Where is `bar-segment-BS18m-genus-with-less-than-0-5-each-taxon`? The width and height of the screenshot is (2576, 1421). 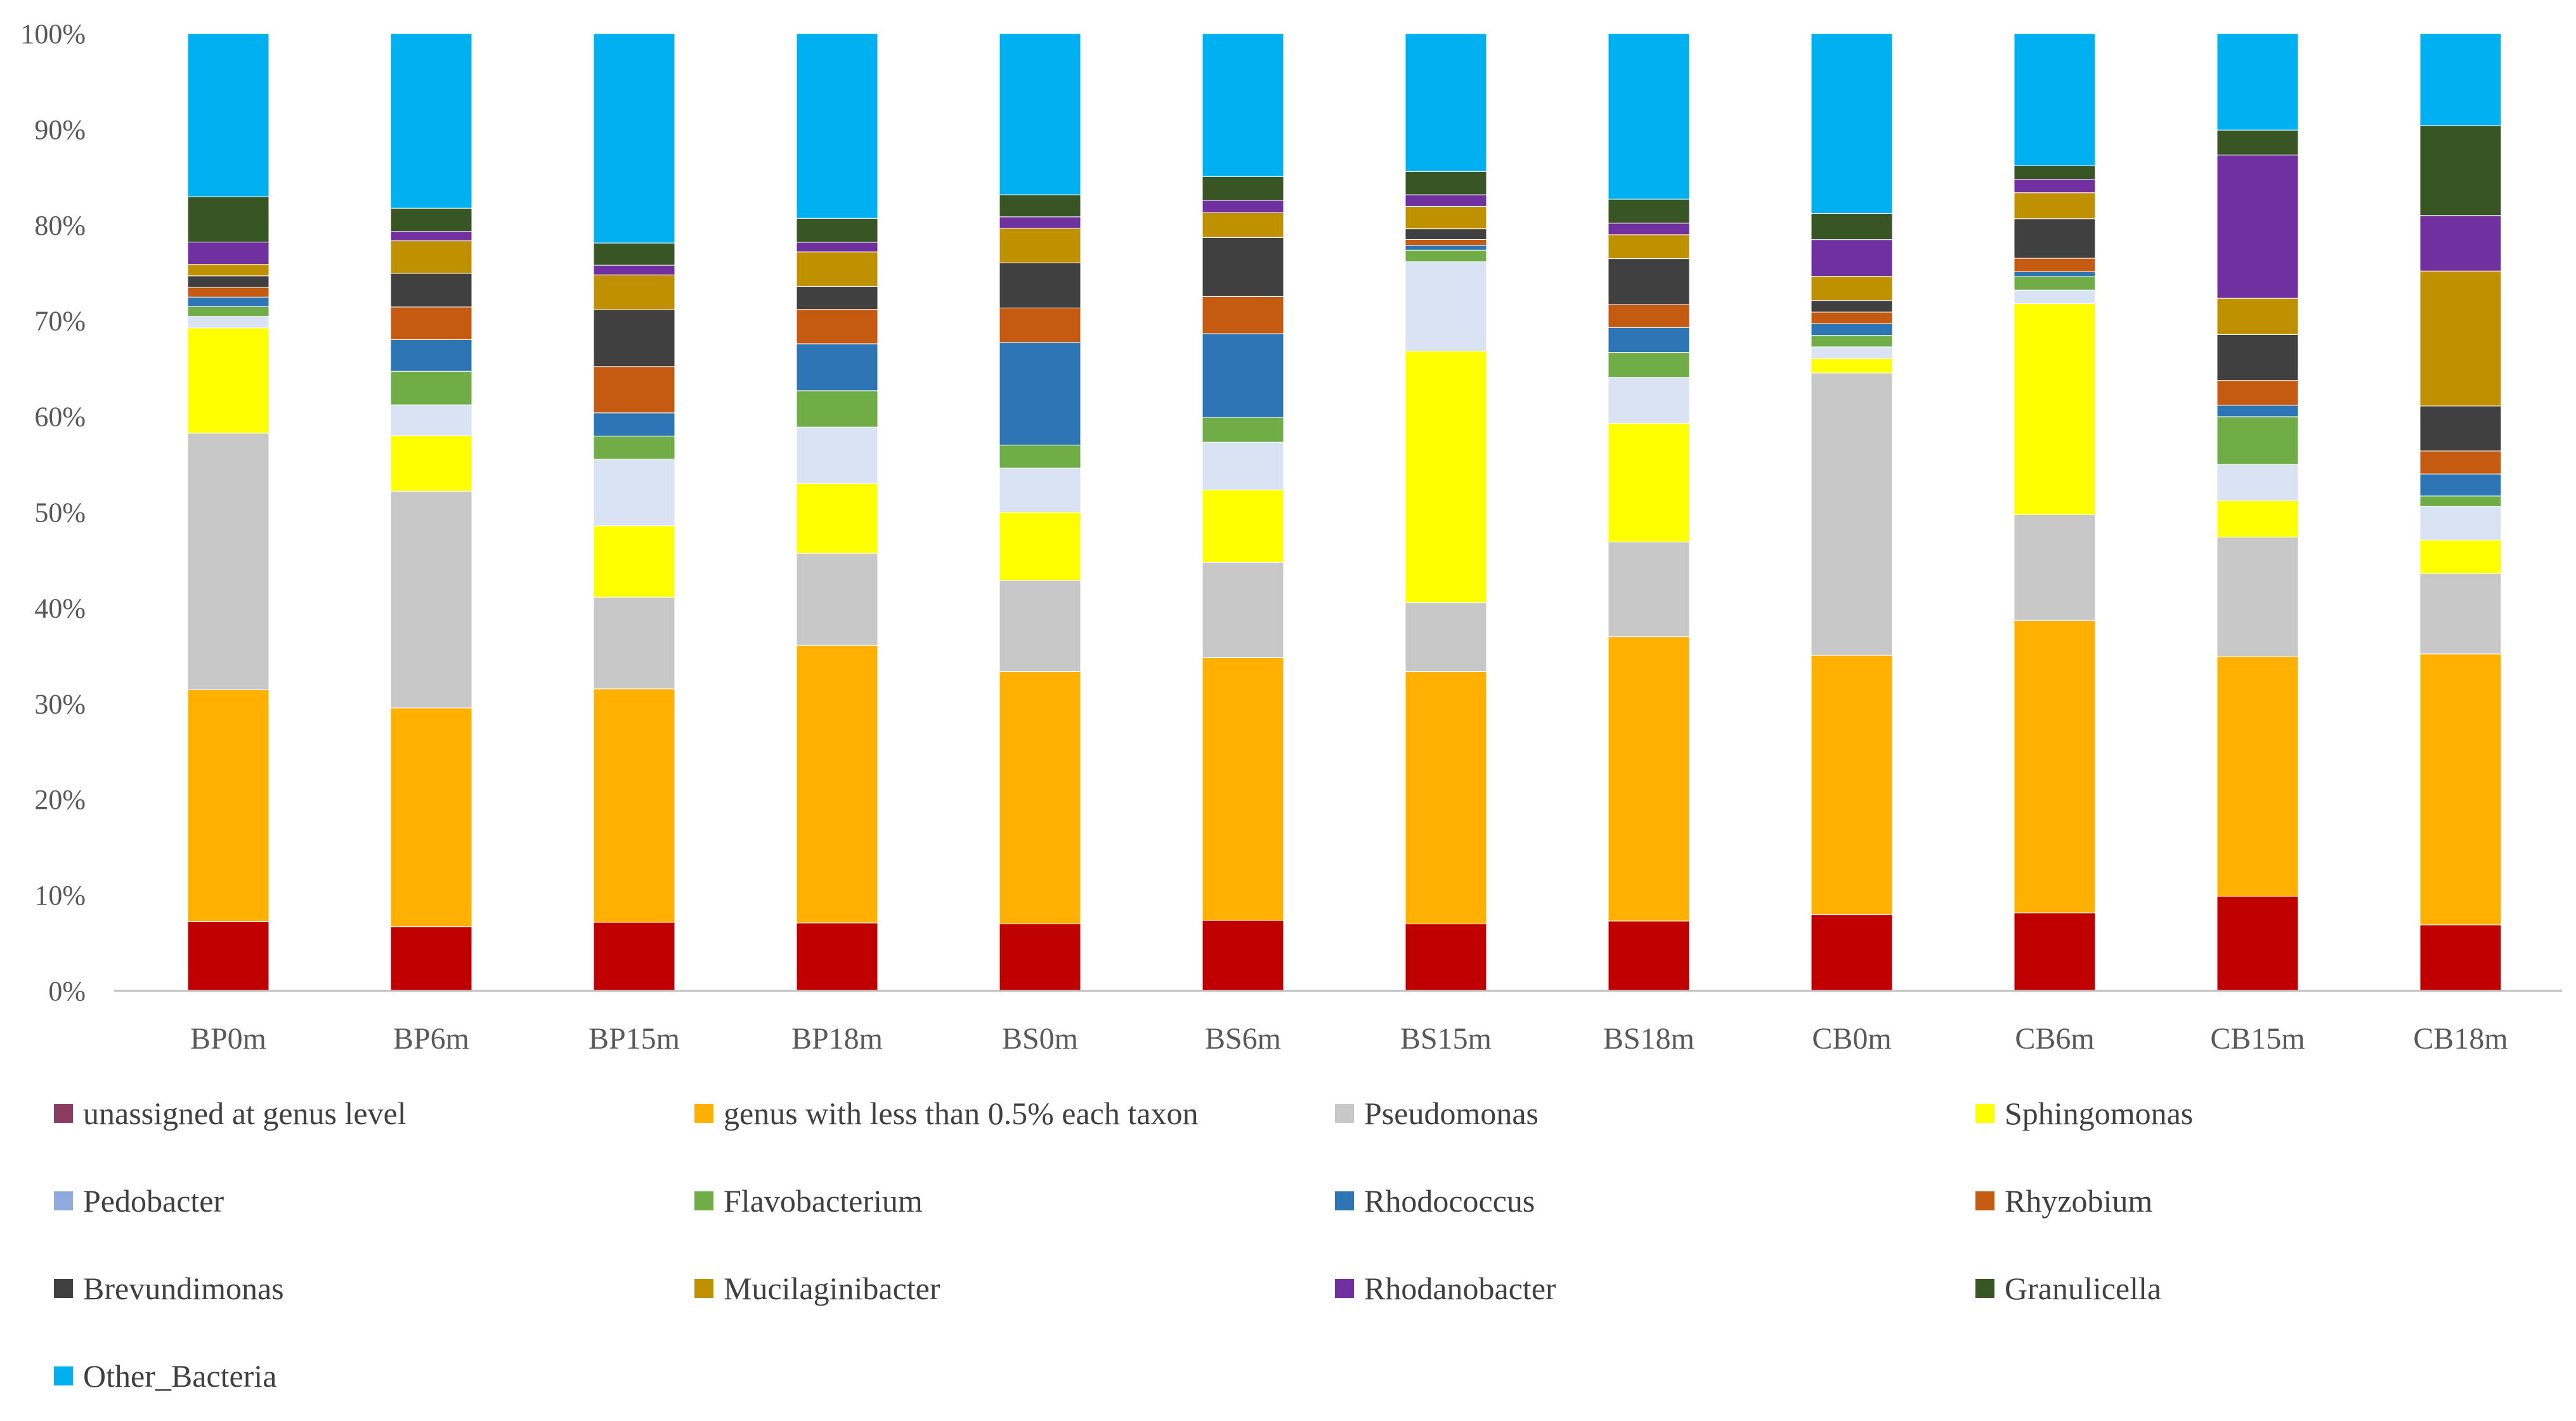
bar-segment-BS18m-genus-with-less-than-0-5-each-taxon is located at coordinates (1649, 779).